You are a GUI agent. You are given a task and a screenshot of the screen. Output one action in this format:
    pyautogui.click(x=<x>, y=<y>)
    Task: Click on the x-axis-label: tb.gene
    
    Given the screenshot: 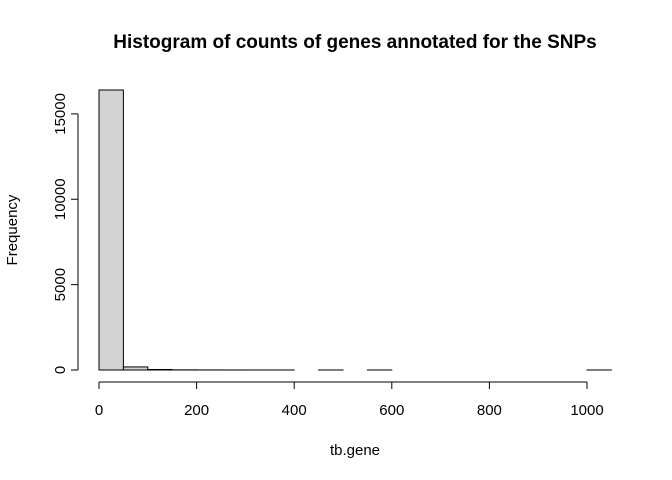 What is the action you would take?
    pyautogui.click(x=355, y=450)
    